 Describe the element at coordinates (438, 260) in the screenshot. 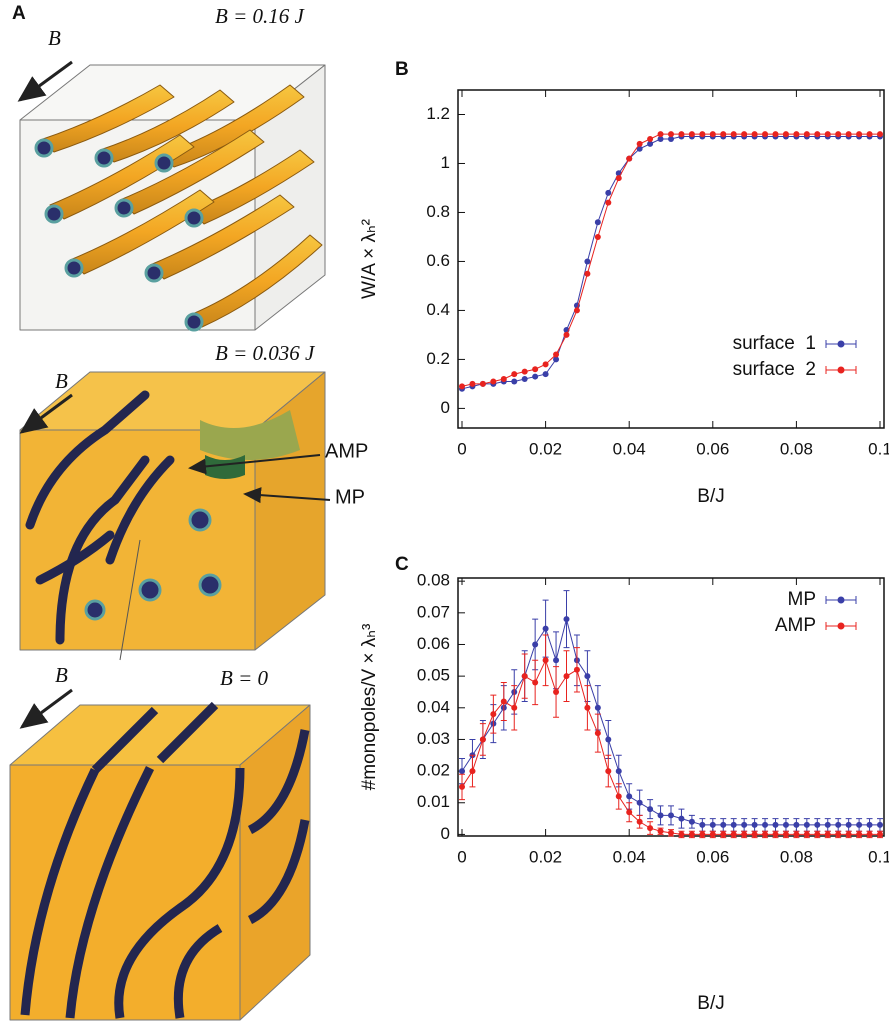

I see `y-tick-label: 0.6` at that location.